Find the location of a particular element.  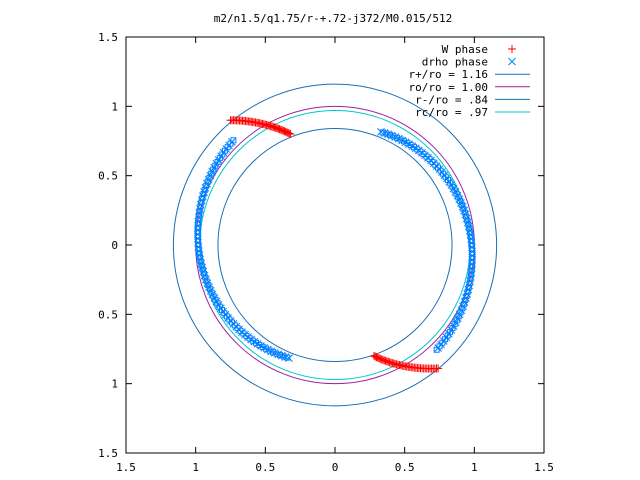

legend-label: r+/ro = 1.16 is located at coordinates (448, 74).